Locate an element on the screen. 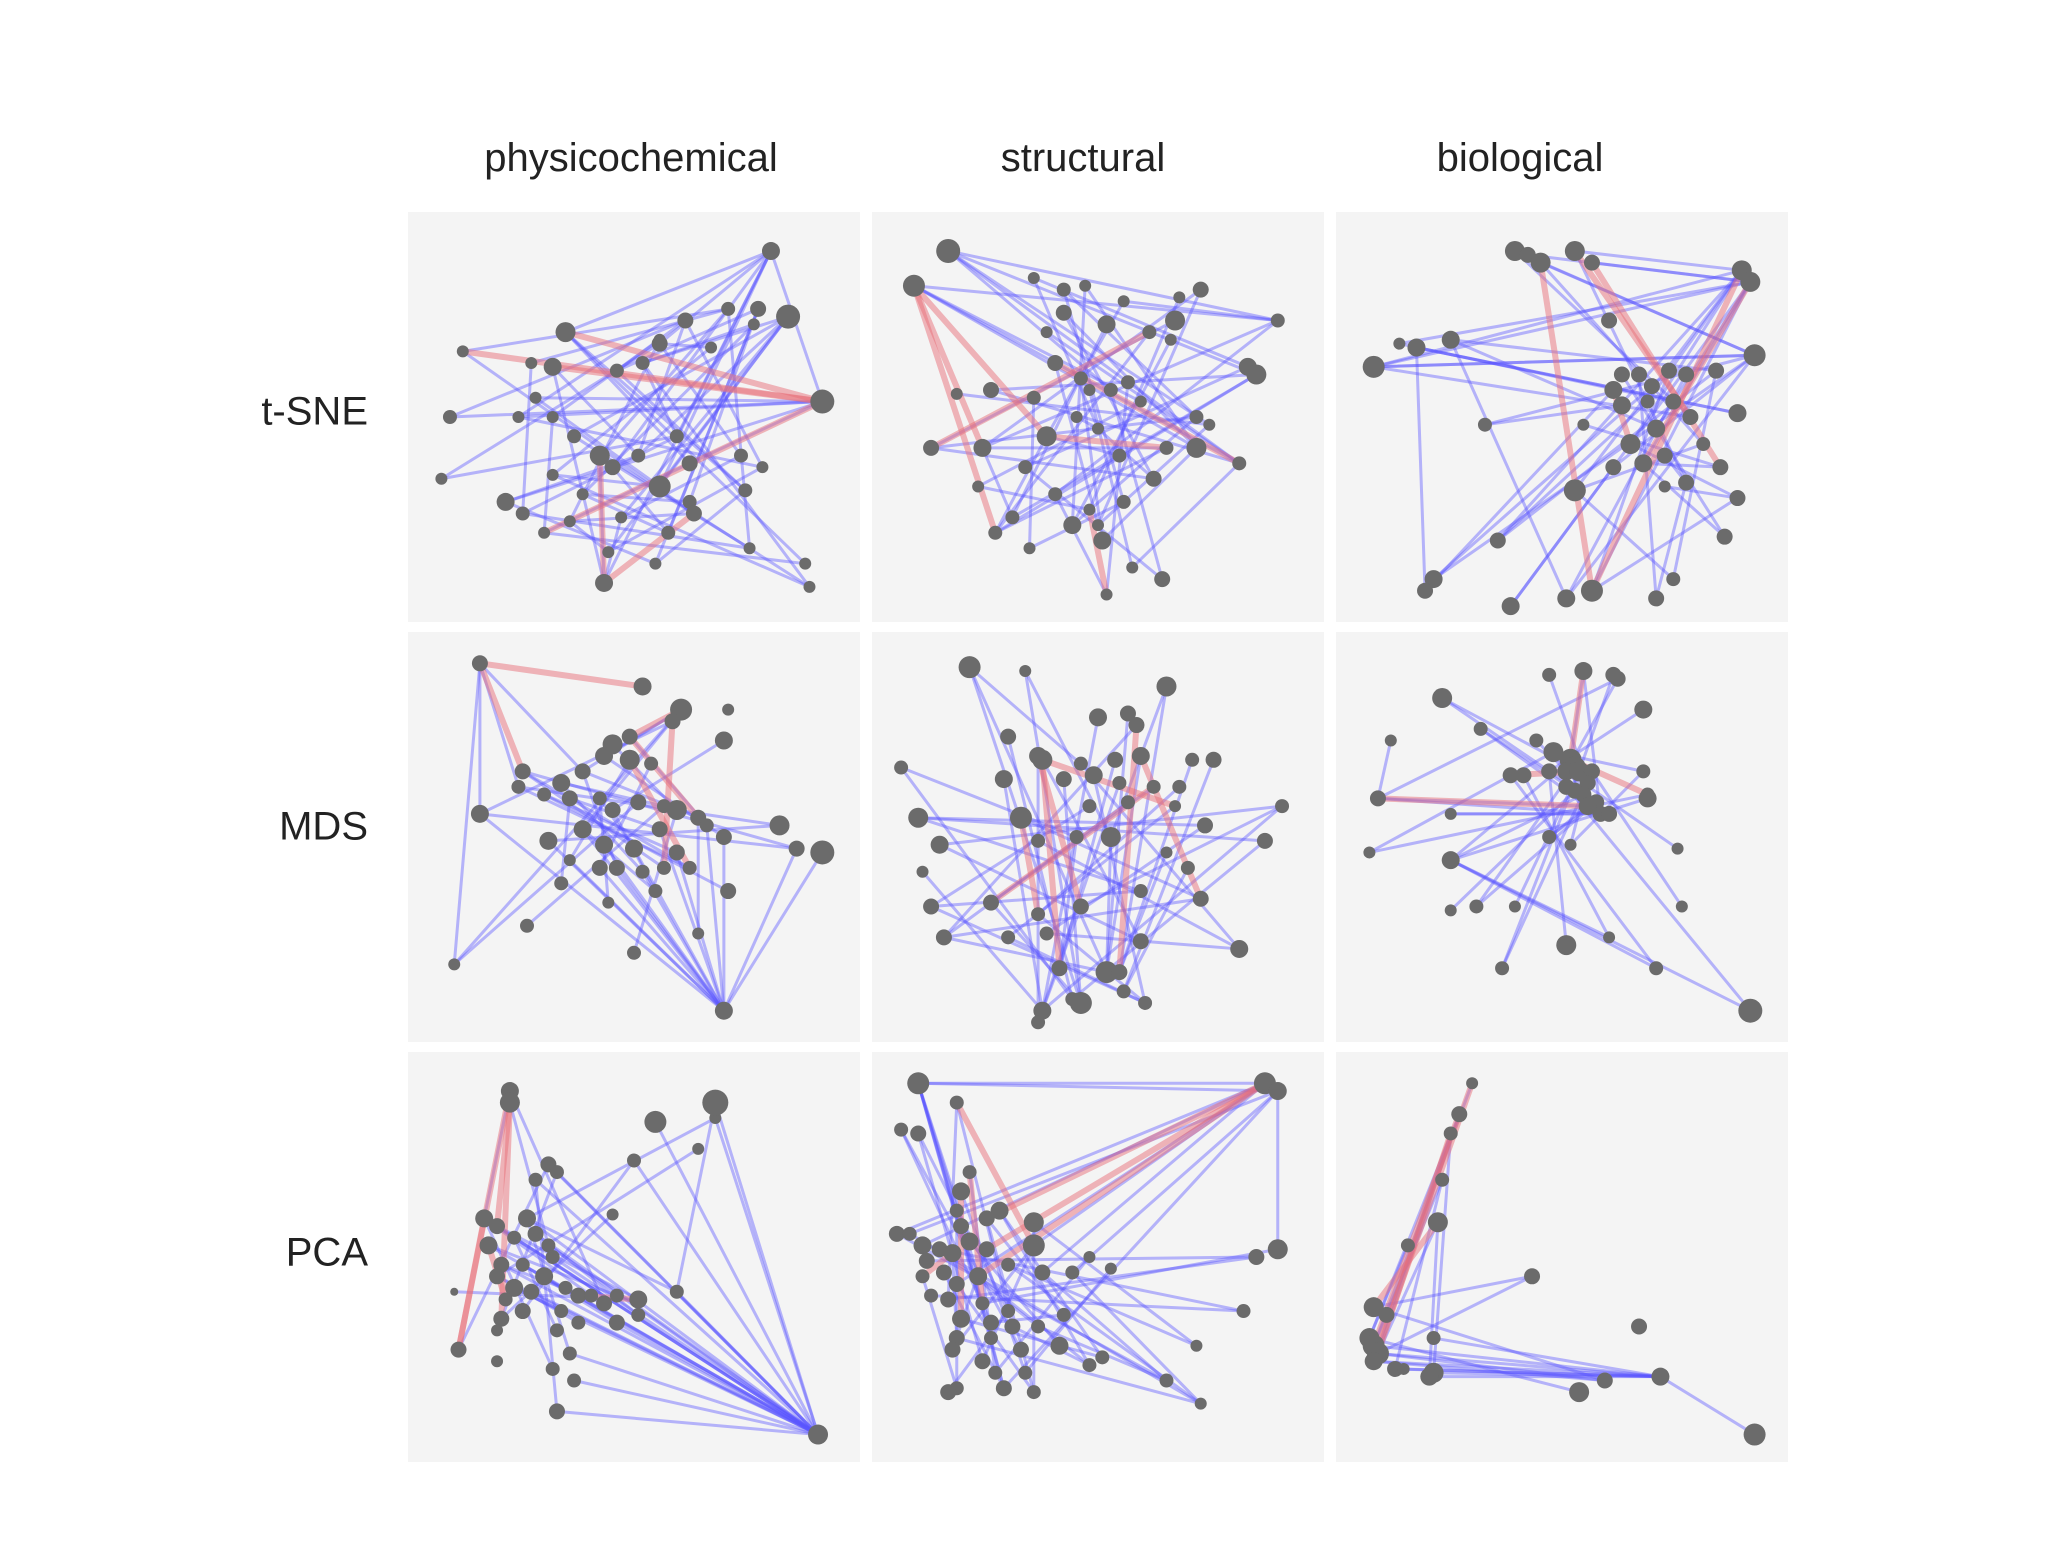 Image resolution: width=2069 pixels, height=1552 pixels. row-label-tsne: t-SNE is located at coordinates (314, 411).